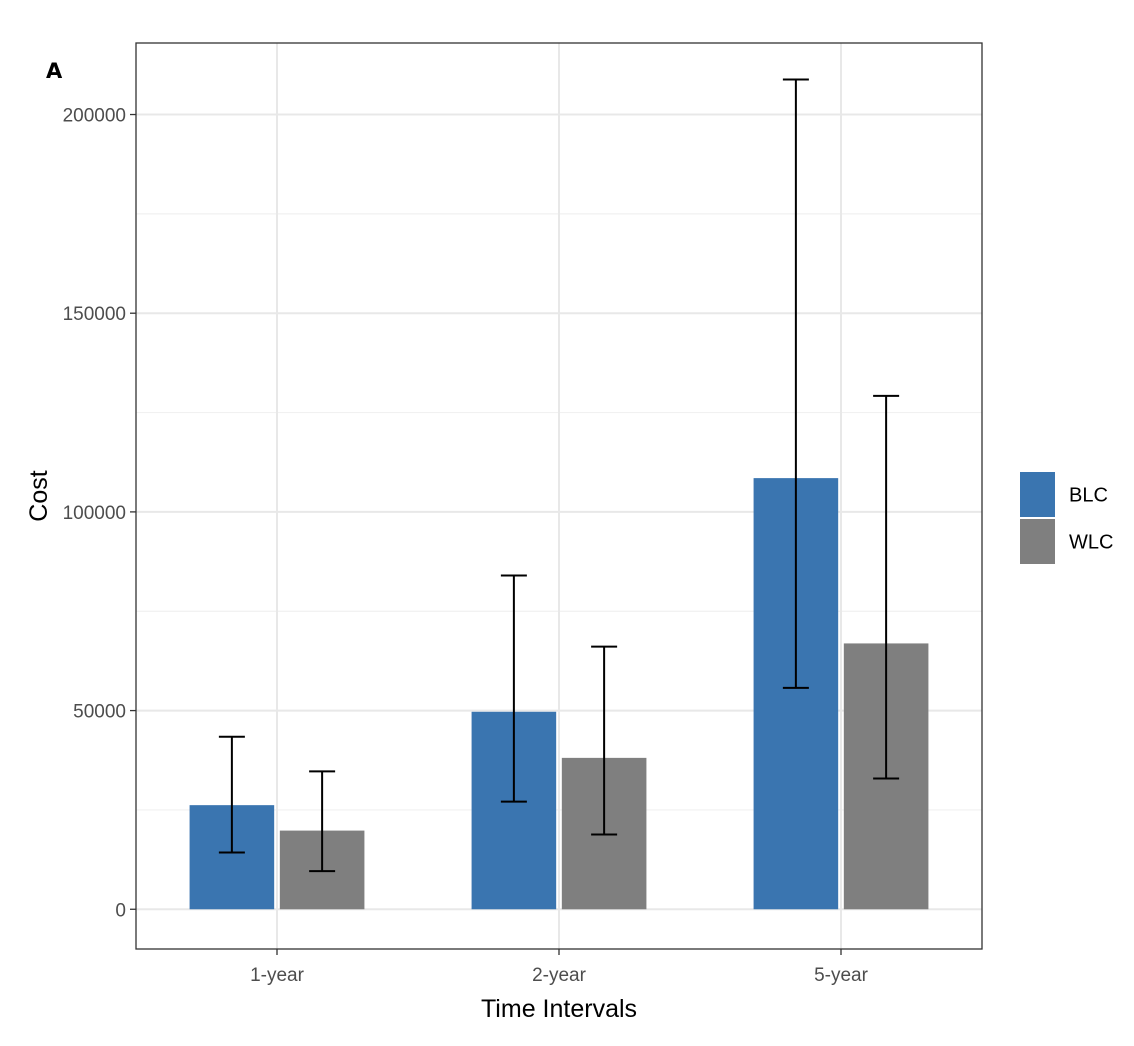  Describe the element at coordinates (94, 314) in the screenshot. I see `y-tick-label: 150000` at that location.